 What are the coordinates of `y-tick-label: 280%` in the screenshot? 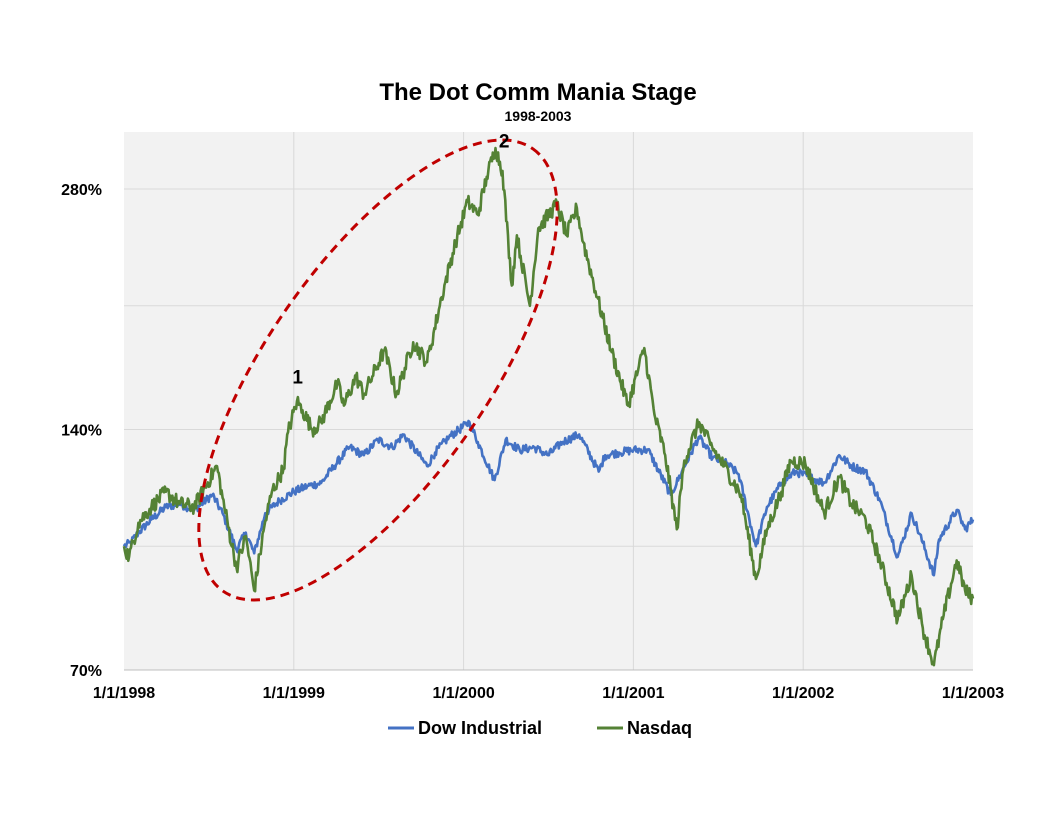 It's located at (81, 190).